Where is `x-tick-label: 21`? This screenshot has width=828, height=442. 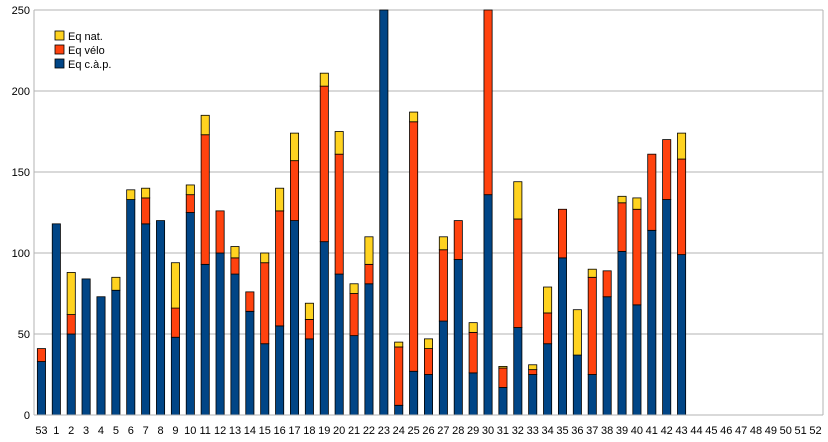 x-tick-label: 21 is located at coordinates (354, 431).